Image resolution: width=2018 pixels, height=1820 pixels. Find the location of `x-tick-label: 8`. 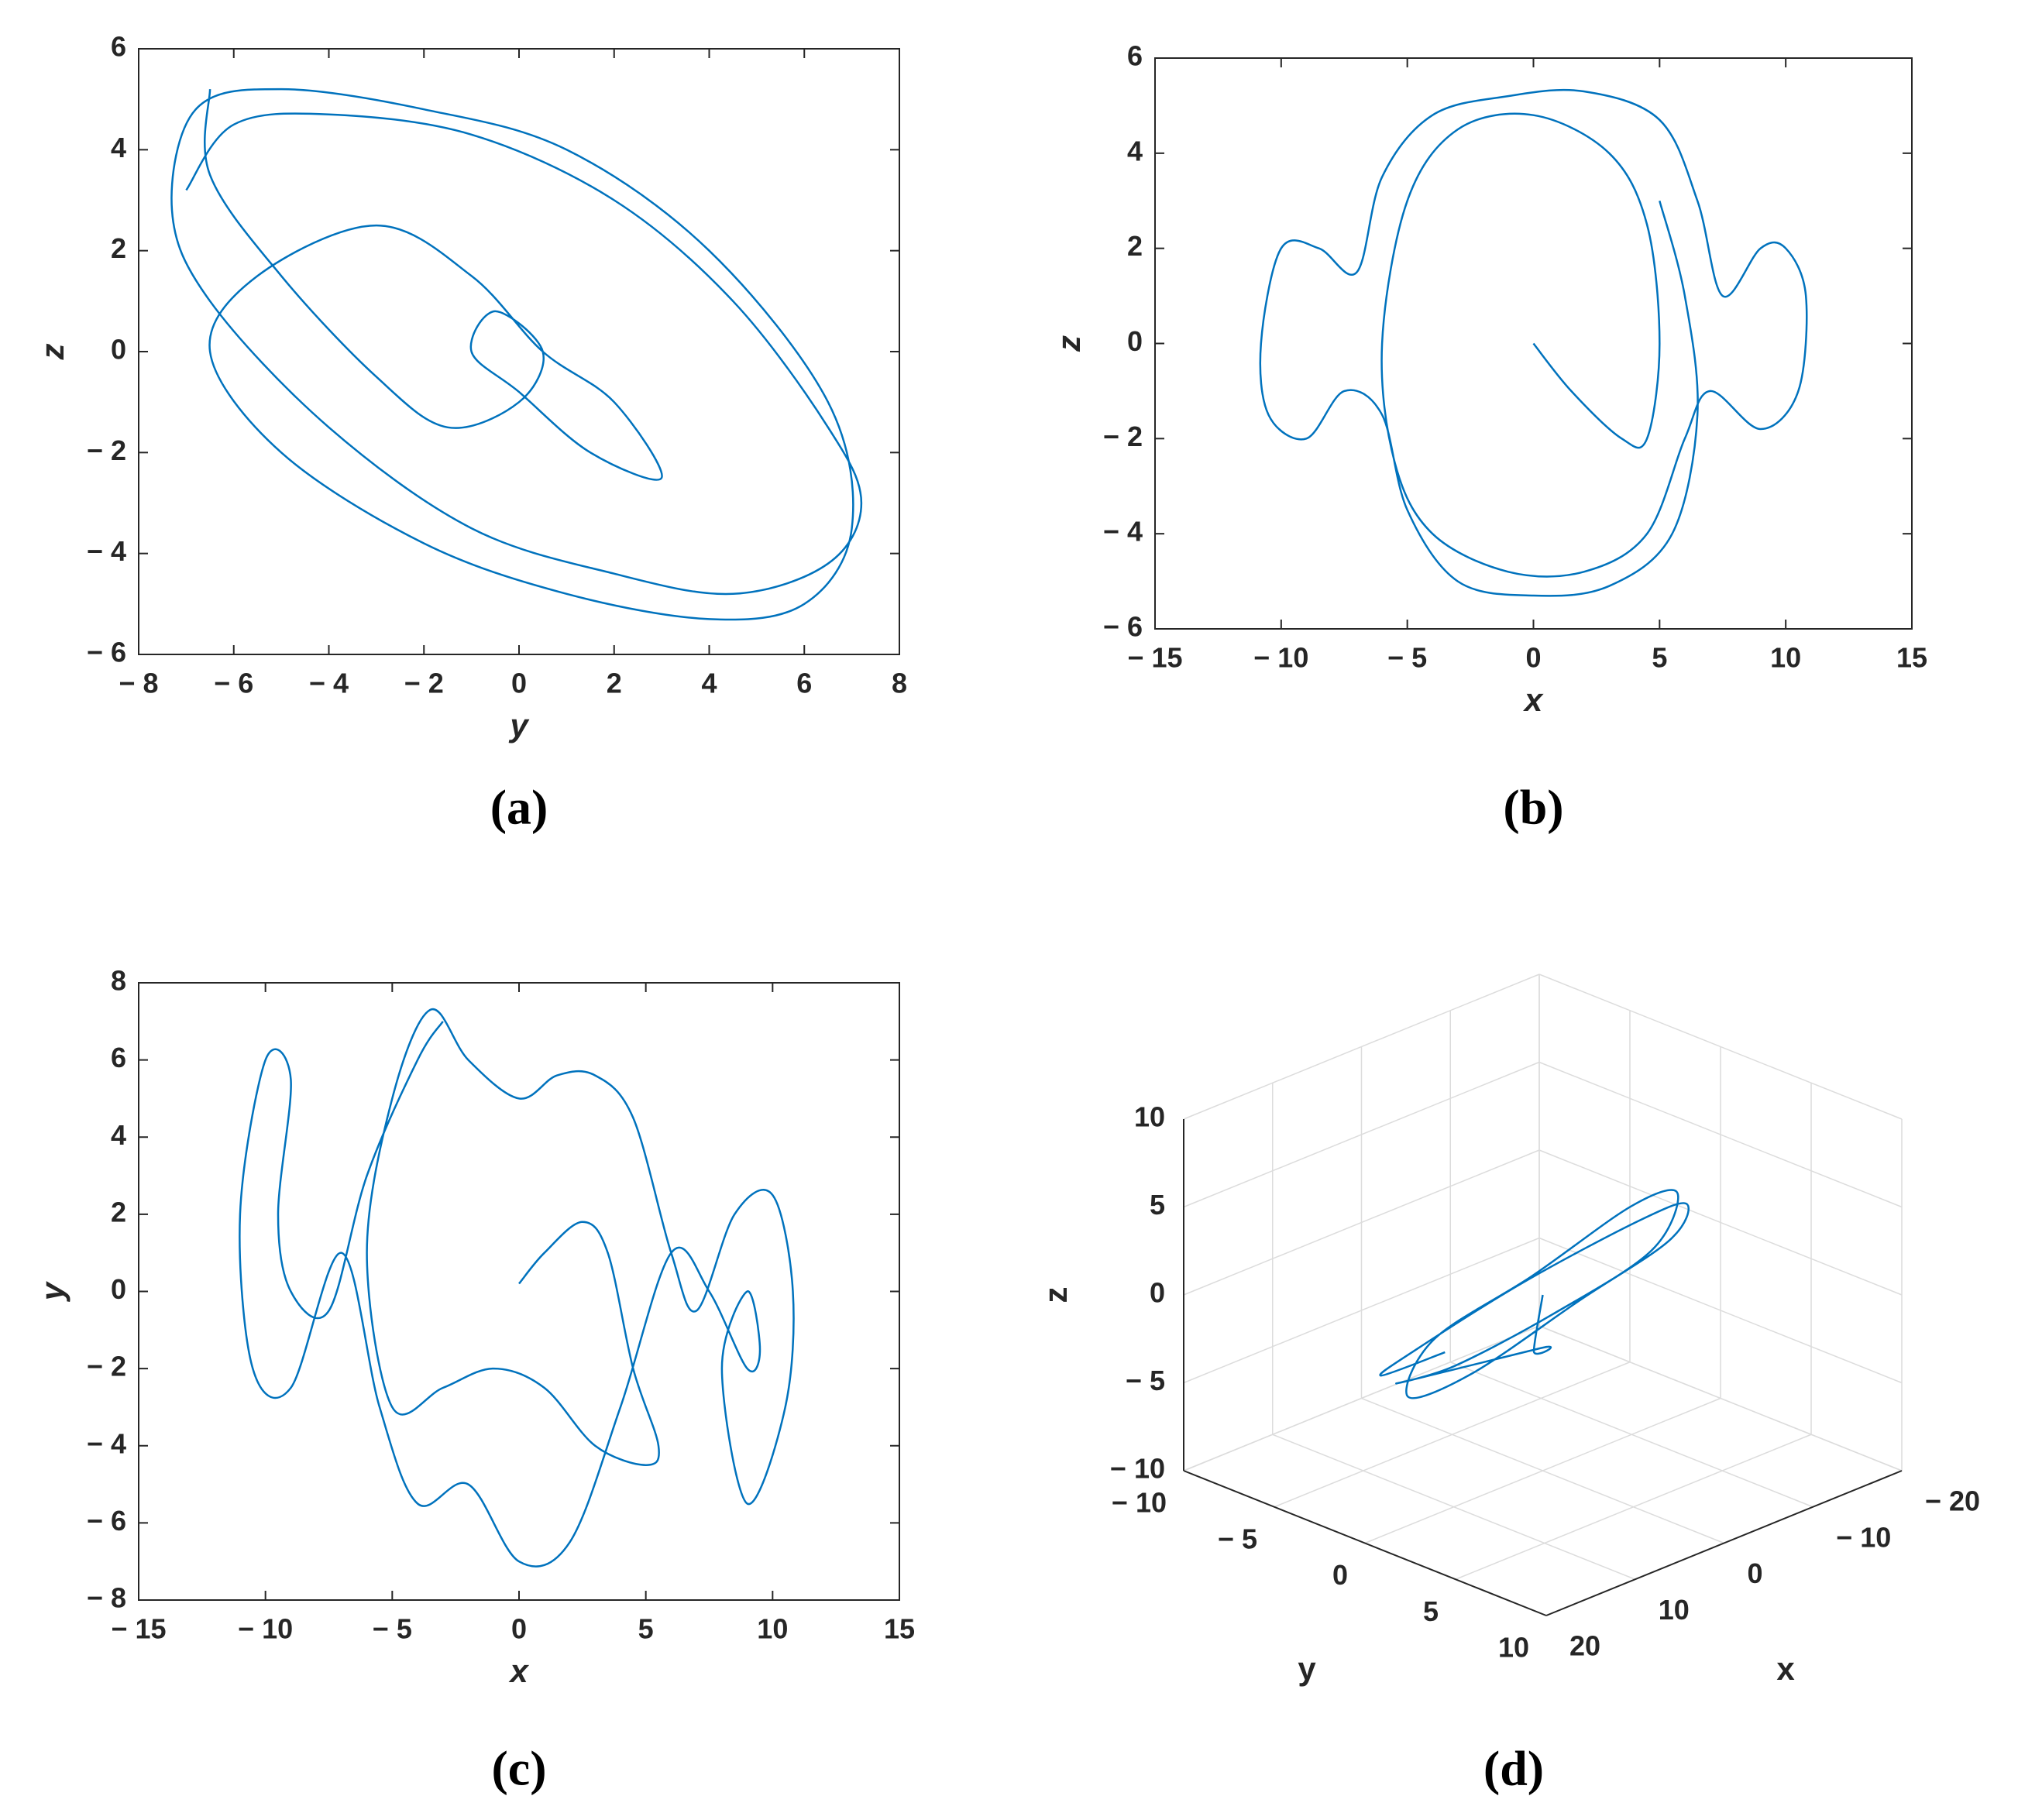

x-tick-label: 8 is located at coordinates (900, 684).